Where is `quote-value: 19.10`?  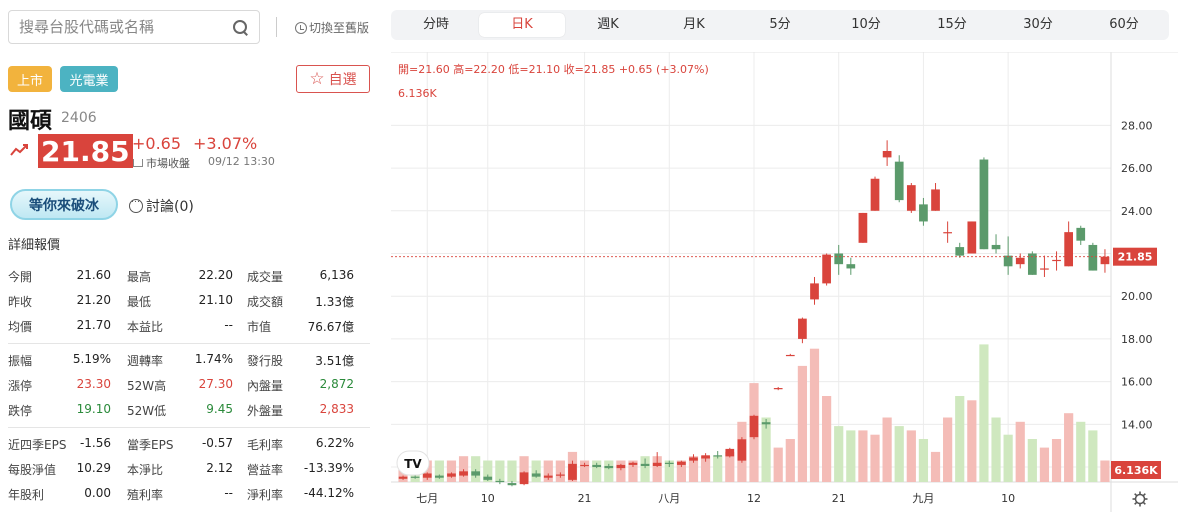
quote-value: 19.10 is located at coordinates (93, 409).